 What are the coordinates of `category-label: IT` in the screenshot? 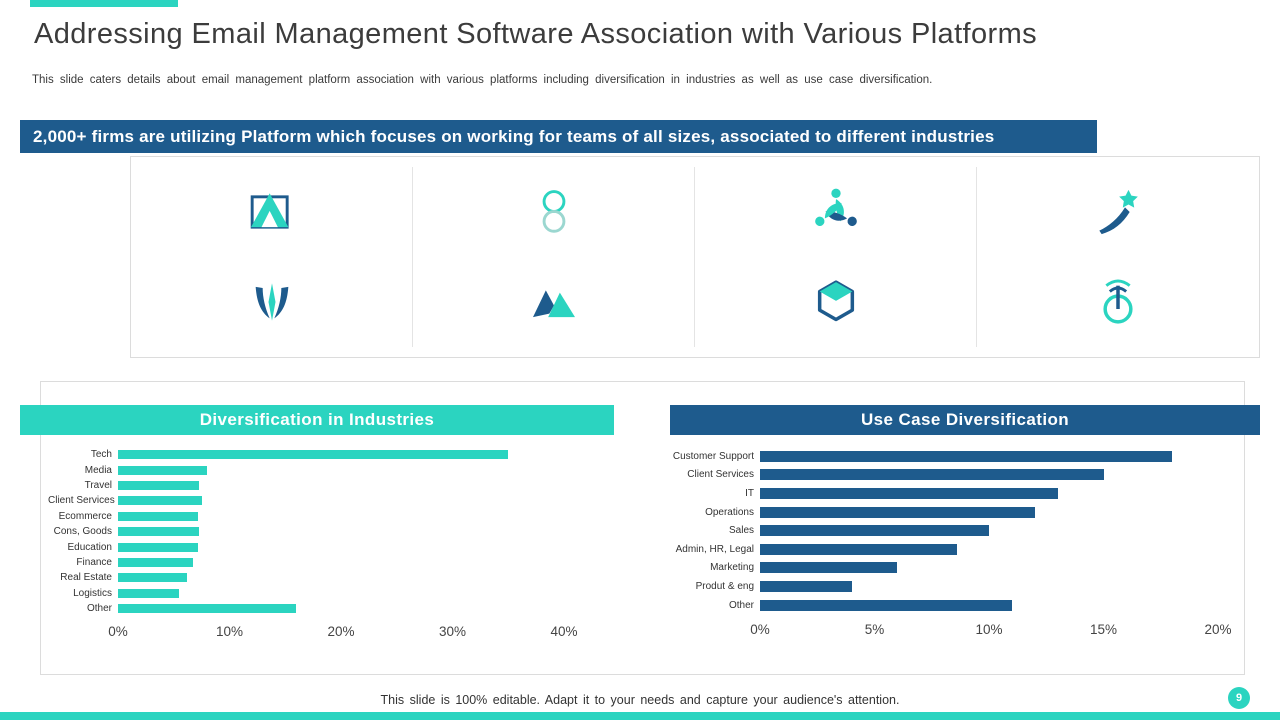 It's located at (749, 493).